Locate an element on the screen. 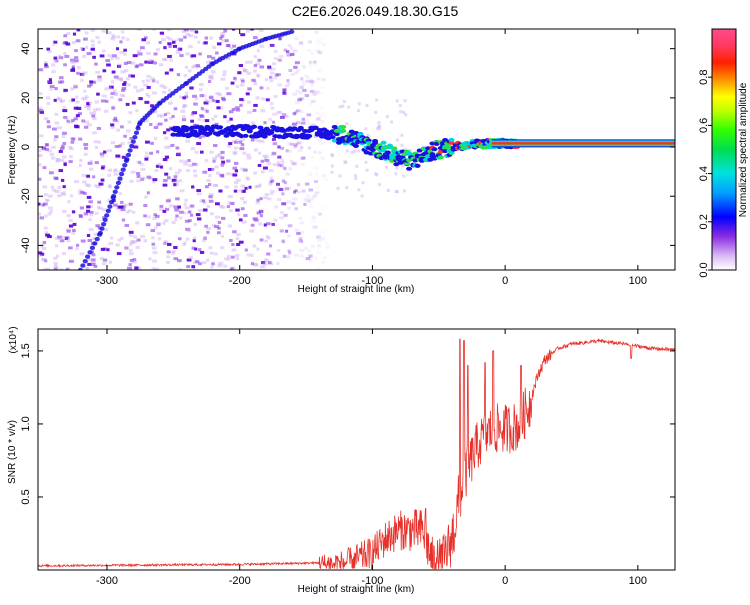 The height and width of the screenshot is (605, 750). x-tick-label: -200 is located at coordinates (240, 581).